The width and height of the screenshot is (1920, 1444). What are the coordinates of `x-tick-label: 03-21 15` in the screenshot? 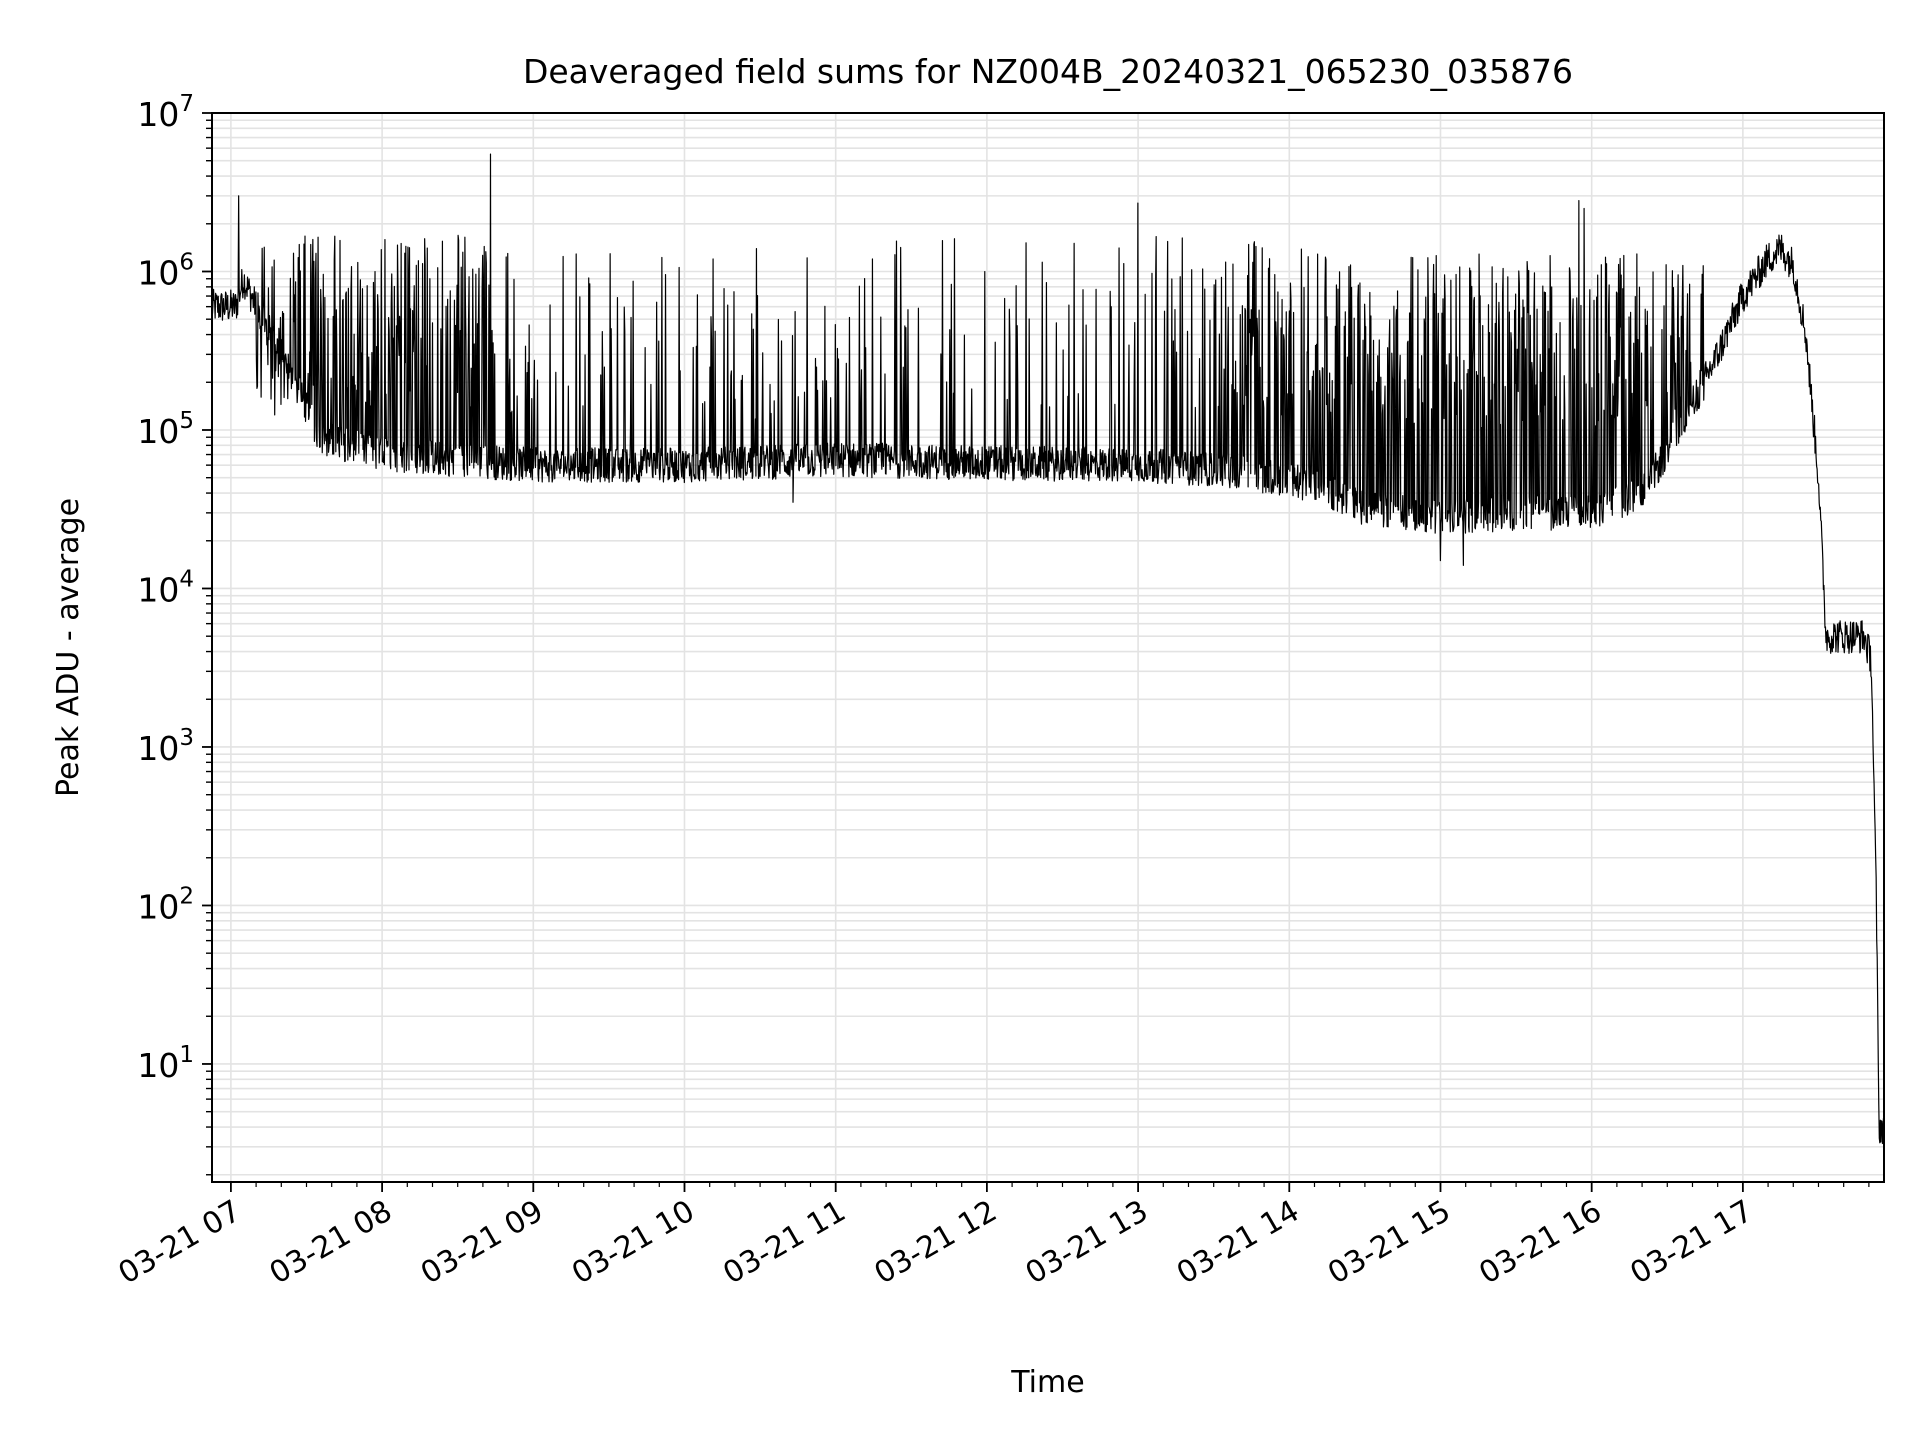 It's located at (1389, 1243).